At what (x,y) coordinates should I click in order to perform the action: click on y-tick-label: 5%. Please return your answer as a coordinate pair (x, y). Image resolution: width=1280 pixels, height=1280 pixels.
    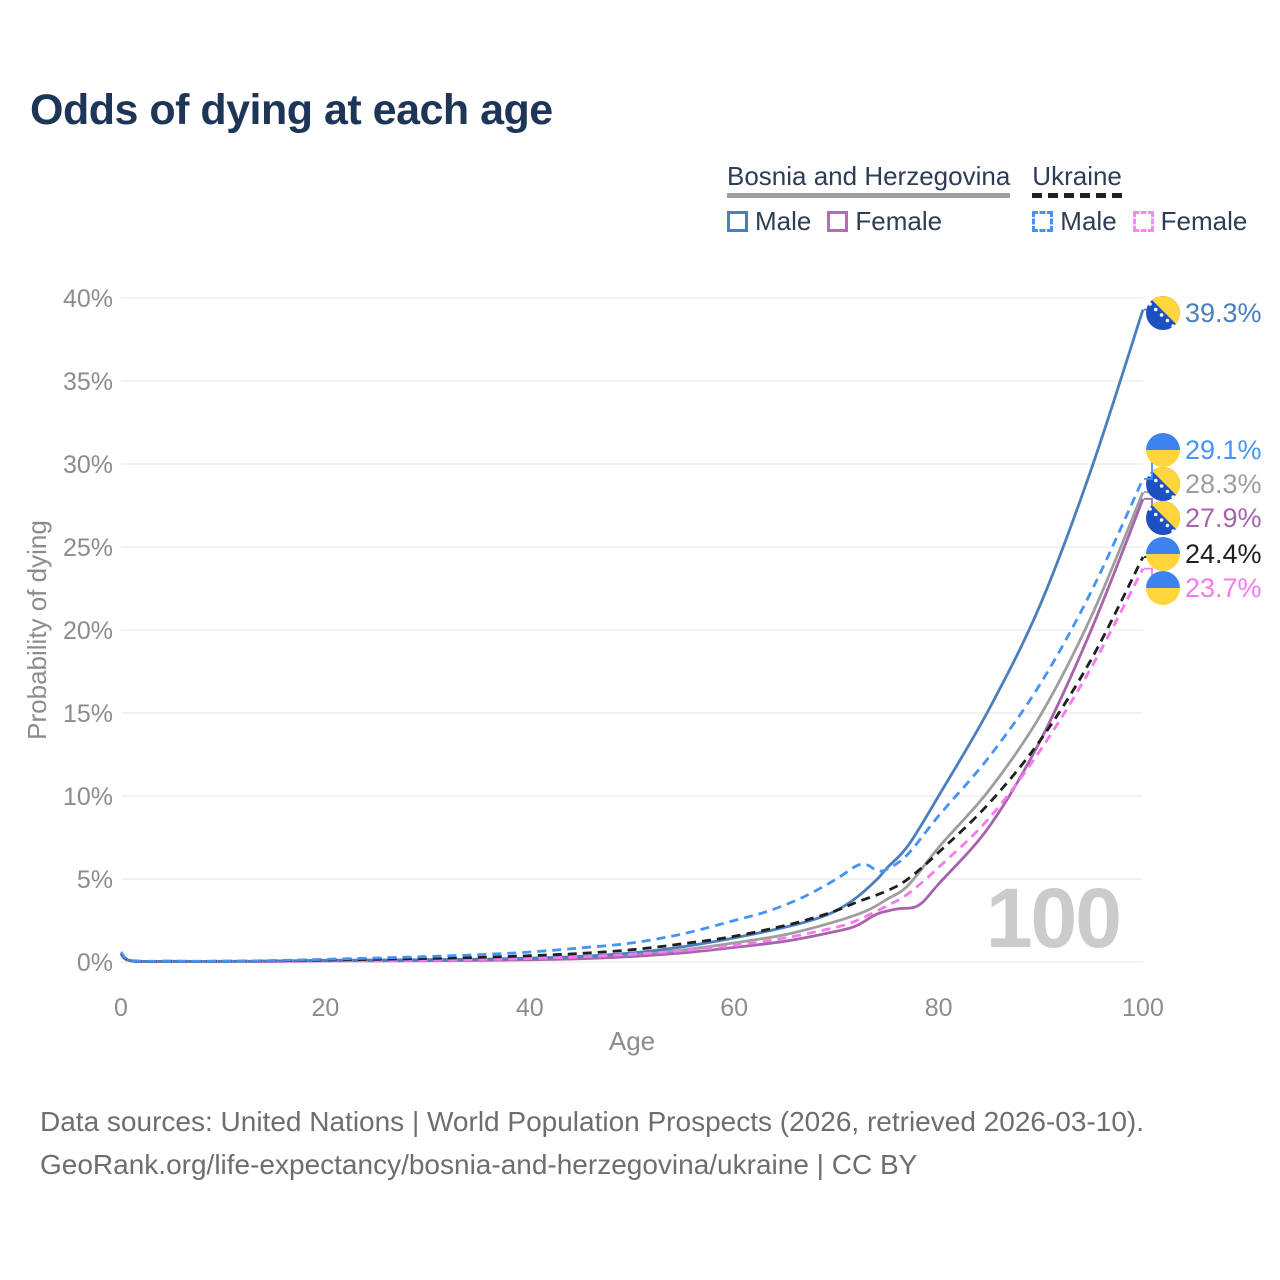
    Looking at the image, I should click on (95, 880).